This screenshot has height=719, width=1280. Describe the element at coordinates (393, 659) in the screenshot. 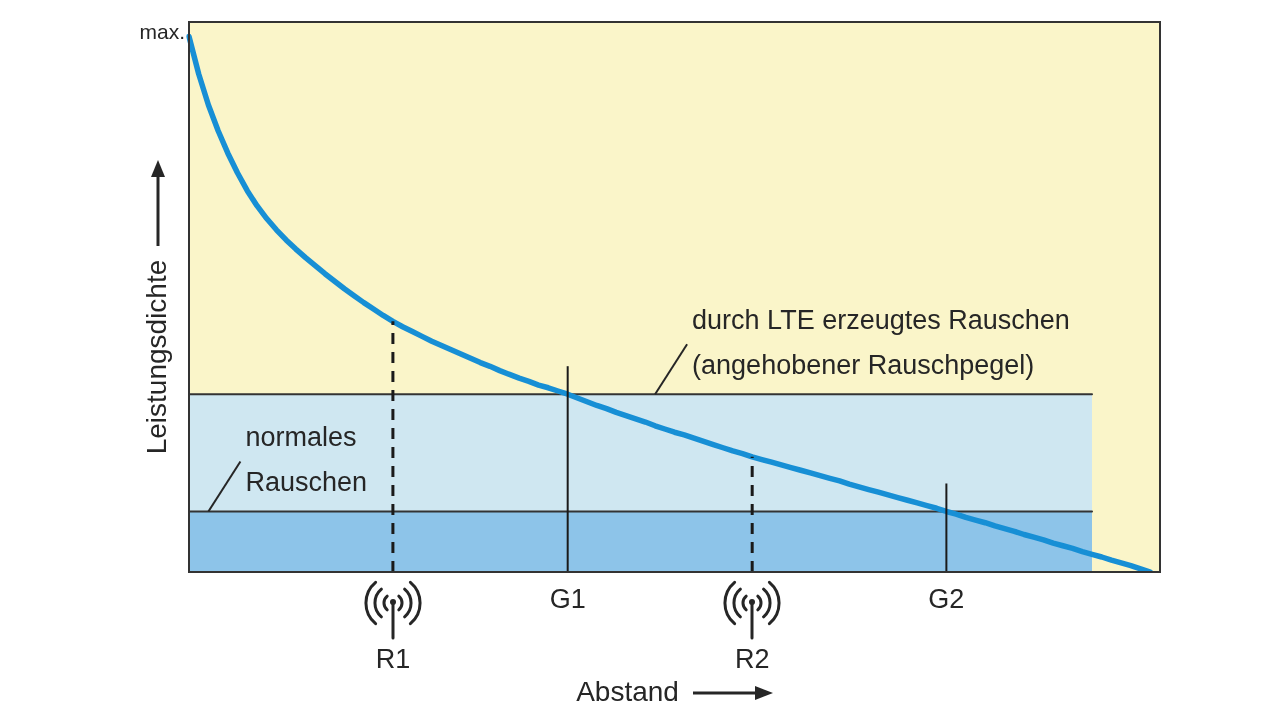

I see `x-tick-label: R1` at that location.